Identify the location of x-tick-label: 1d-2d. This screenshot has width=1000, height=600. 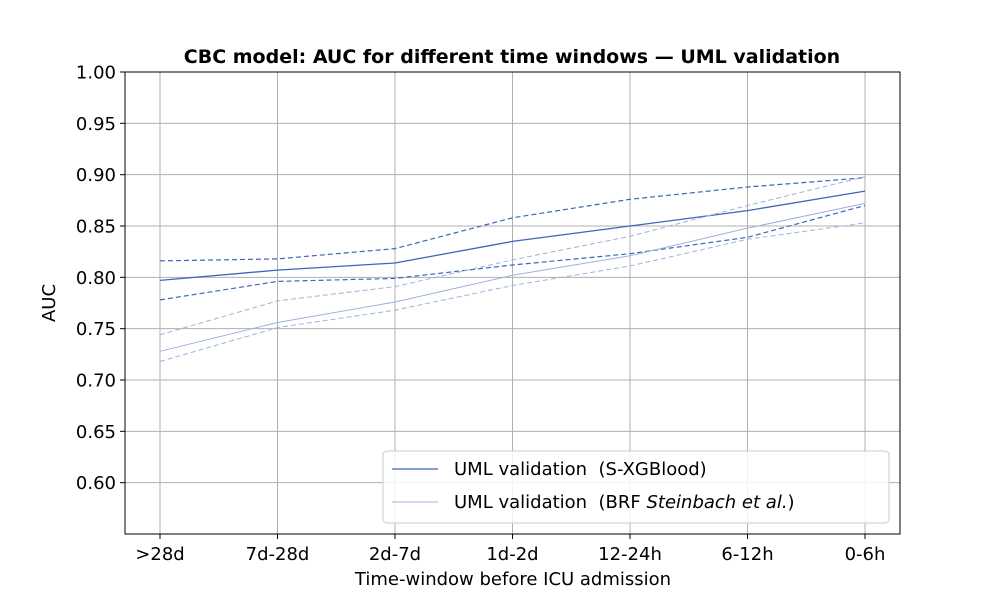
(512, 554).